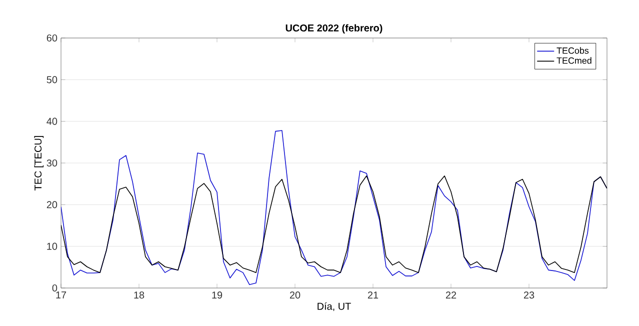 Image resolution: width=639 pixels, height=326 pixels. Describe the element at coordinates (139, 295) in the screenshot. I see `x-tick-label: 18` at that location.